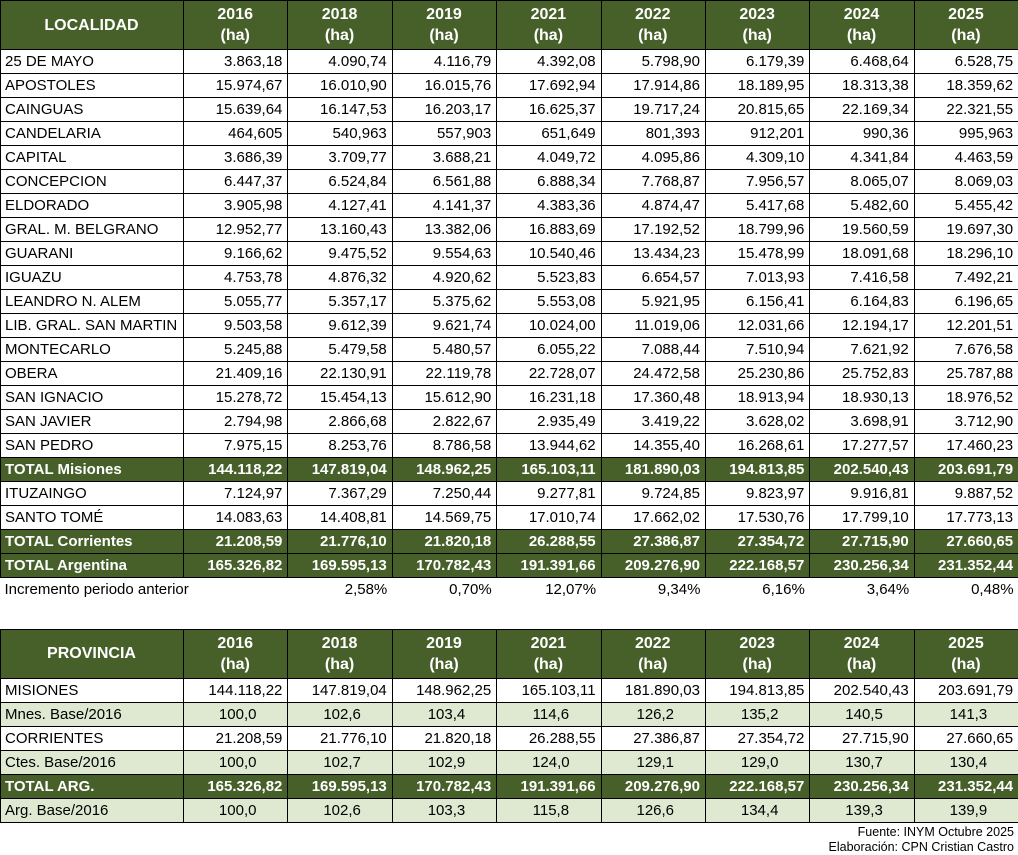  I want to click on cell-2018: 21.776,10, so click(340, 738).